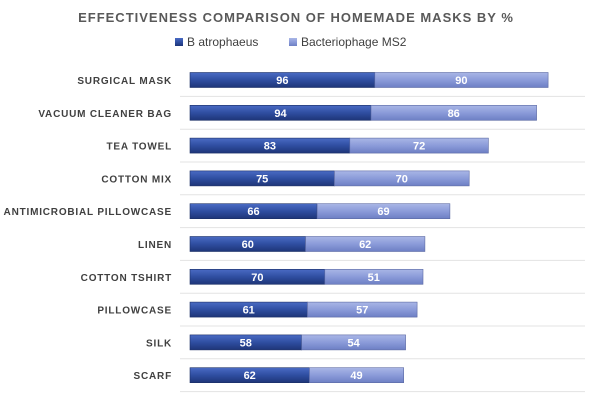  I want to click on bar-bacteriophage-ms2-vacuum-cleaner-bag, so click(453, 113).